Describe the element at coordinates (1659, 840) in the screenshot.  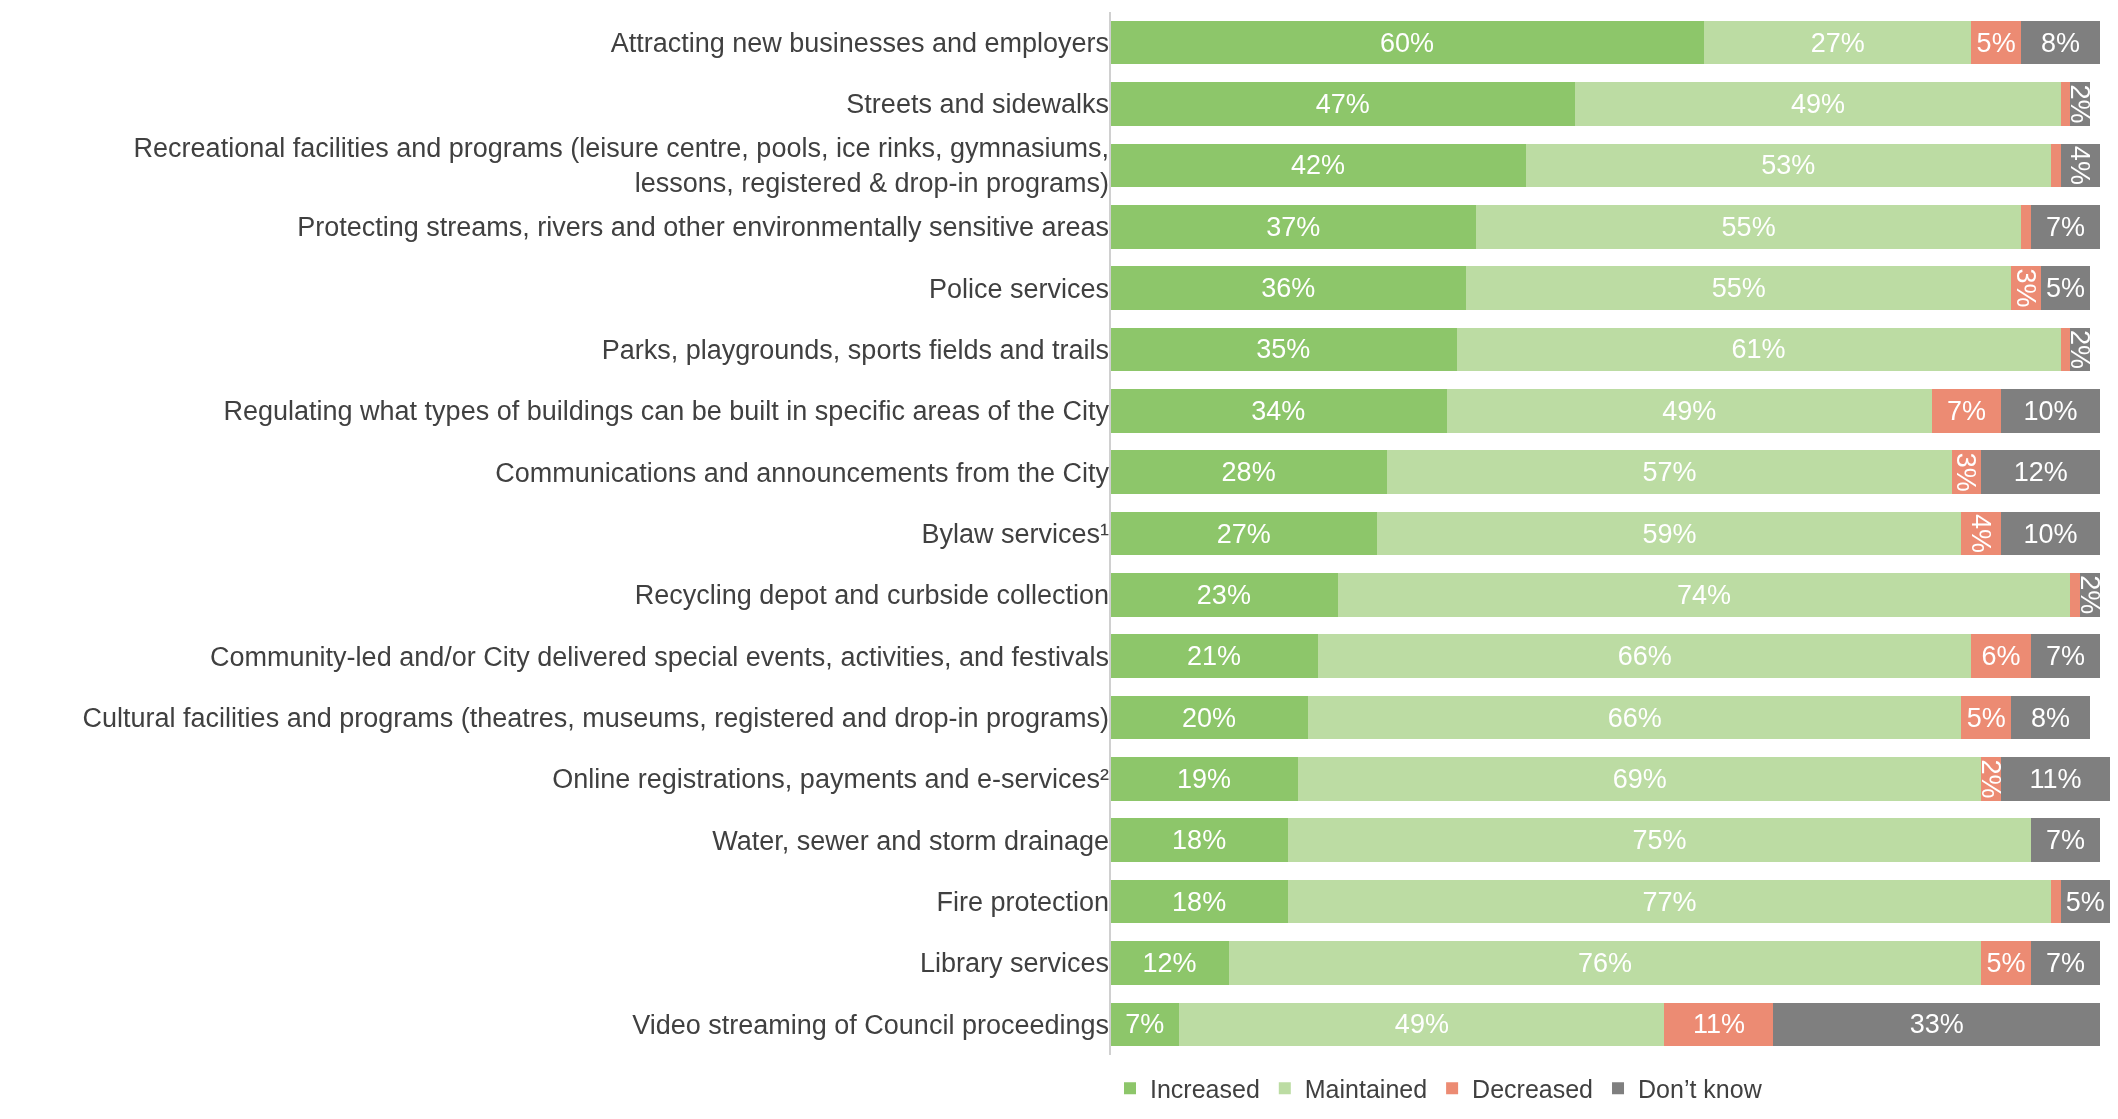
I see `data-label: 75%` at that location.